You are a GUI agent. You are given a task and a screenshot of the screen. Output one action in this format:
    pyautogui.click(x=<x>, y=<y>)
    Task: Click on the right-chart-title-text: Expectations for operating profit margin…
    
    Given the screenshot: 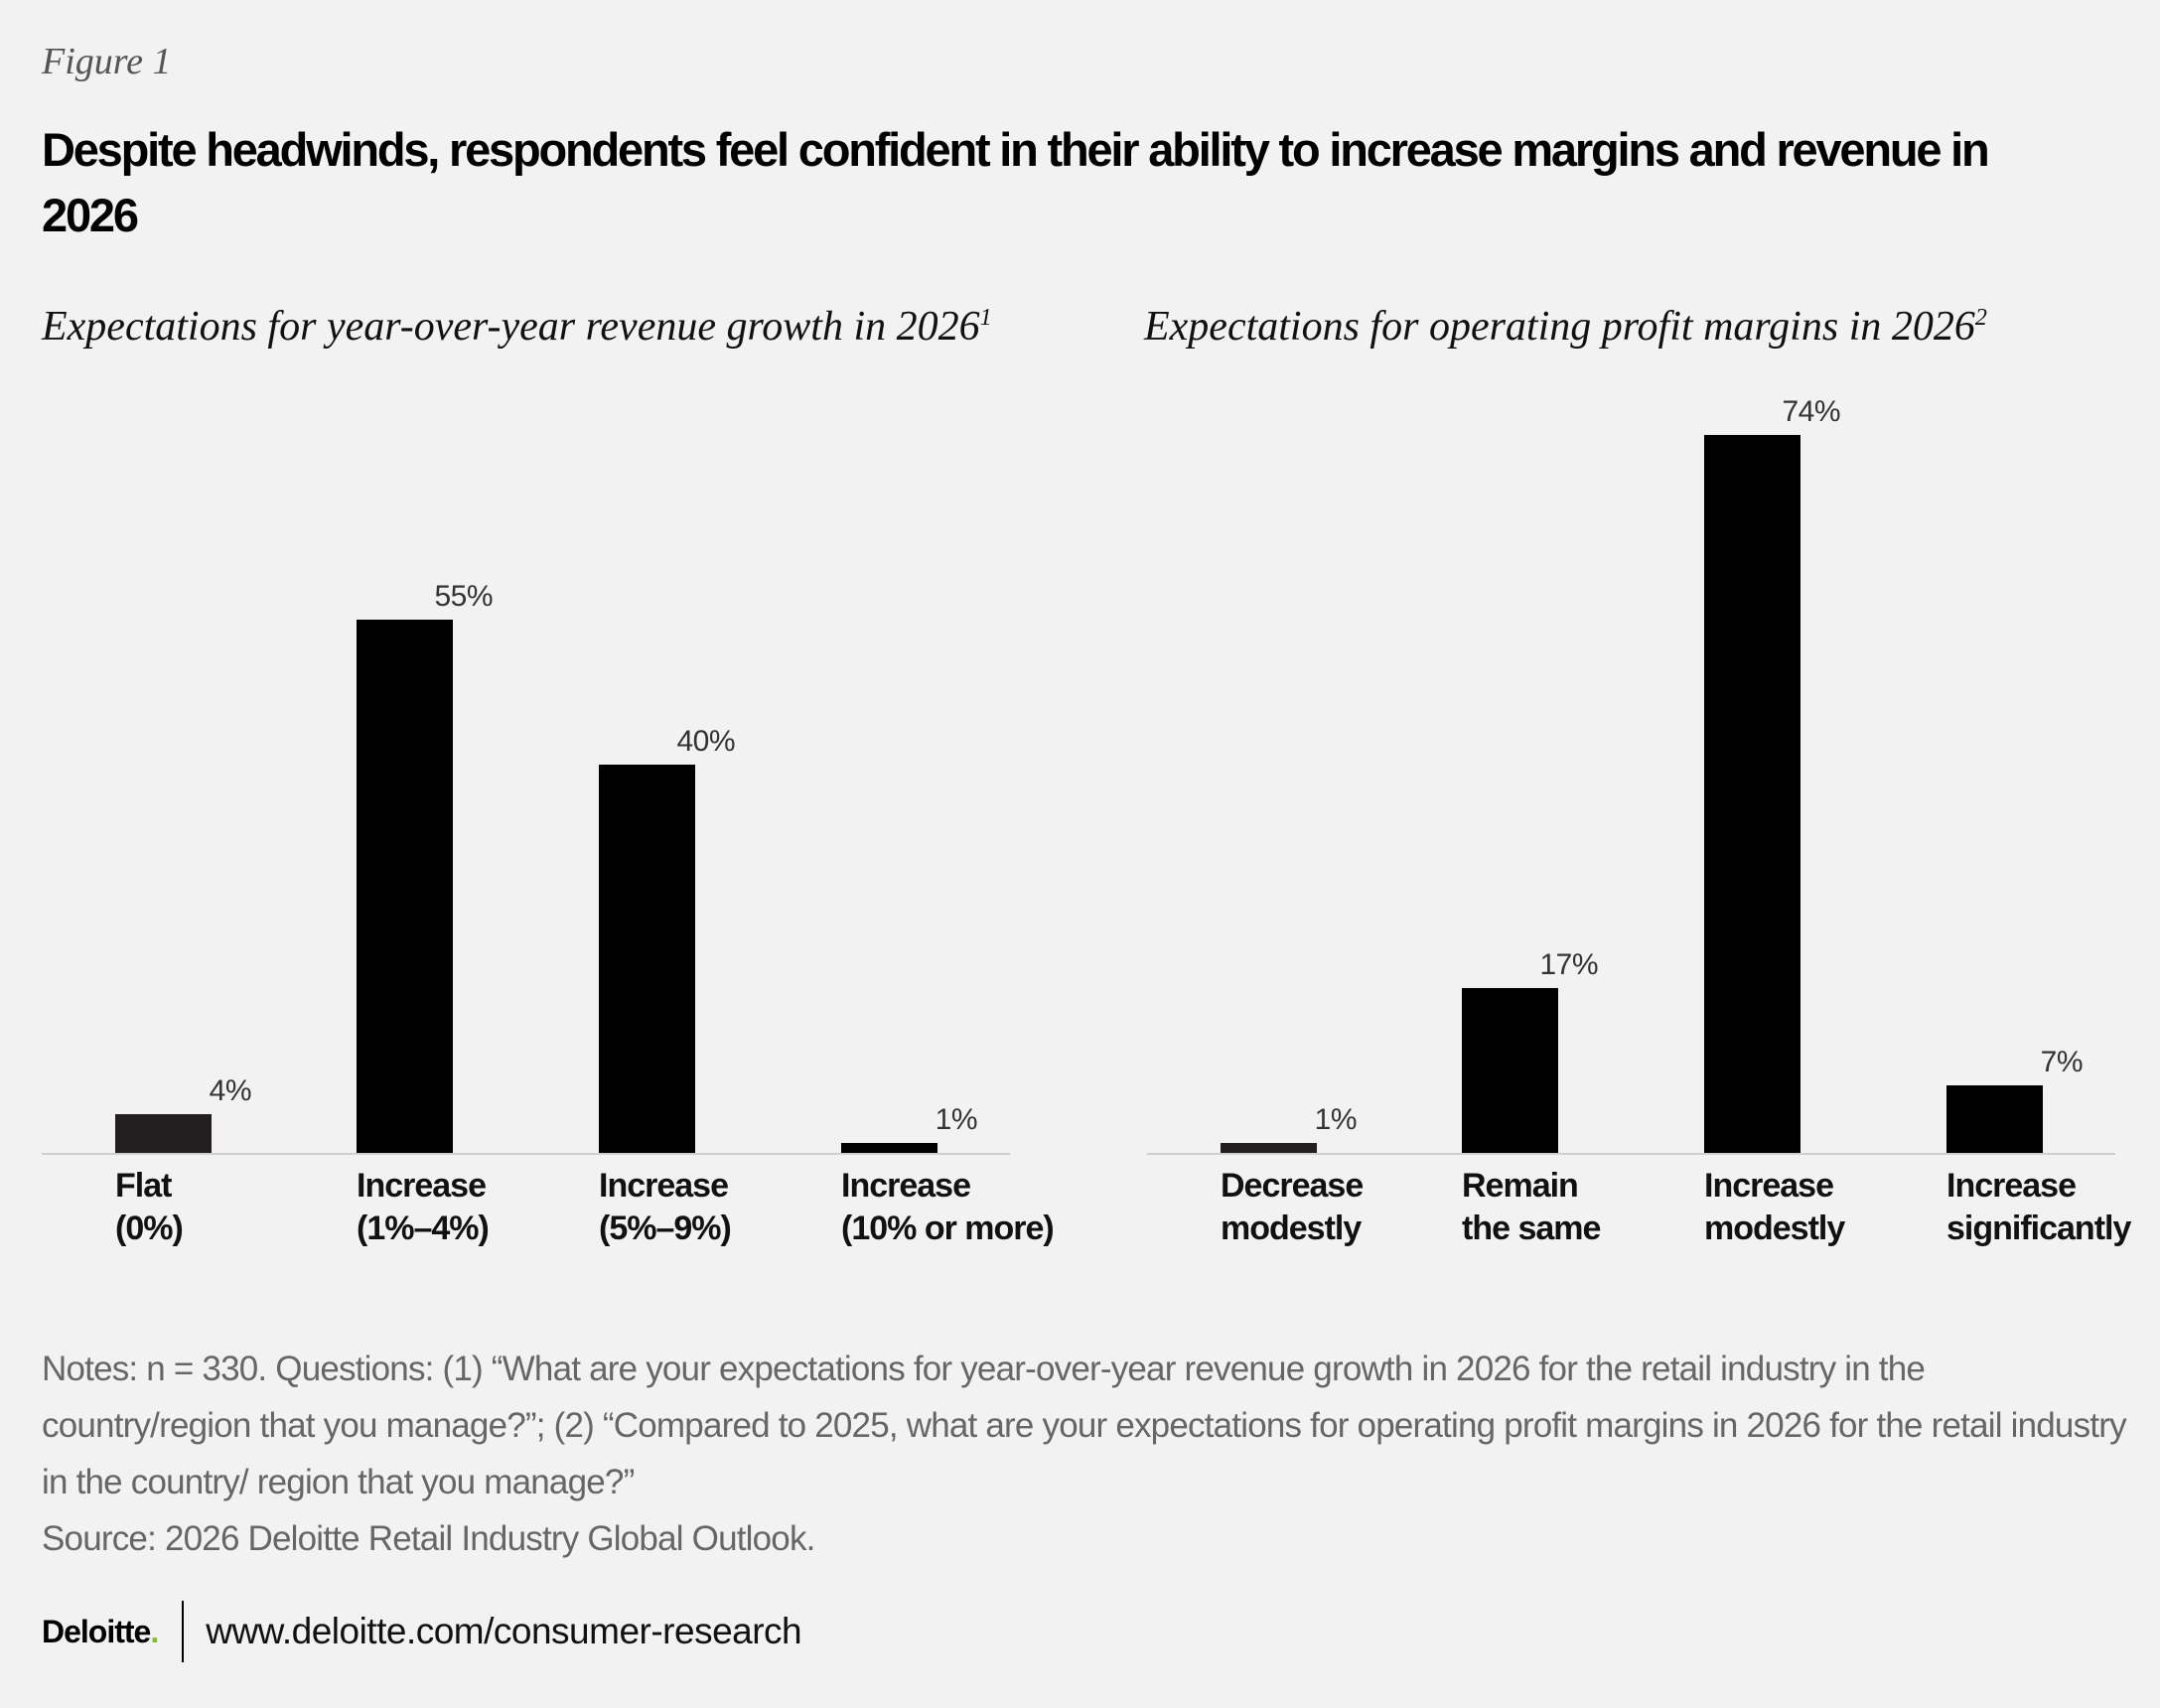 What is the action you would take?
    pyautogui.click(x=1559, y=327)
    